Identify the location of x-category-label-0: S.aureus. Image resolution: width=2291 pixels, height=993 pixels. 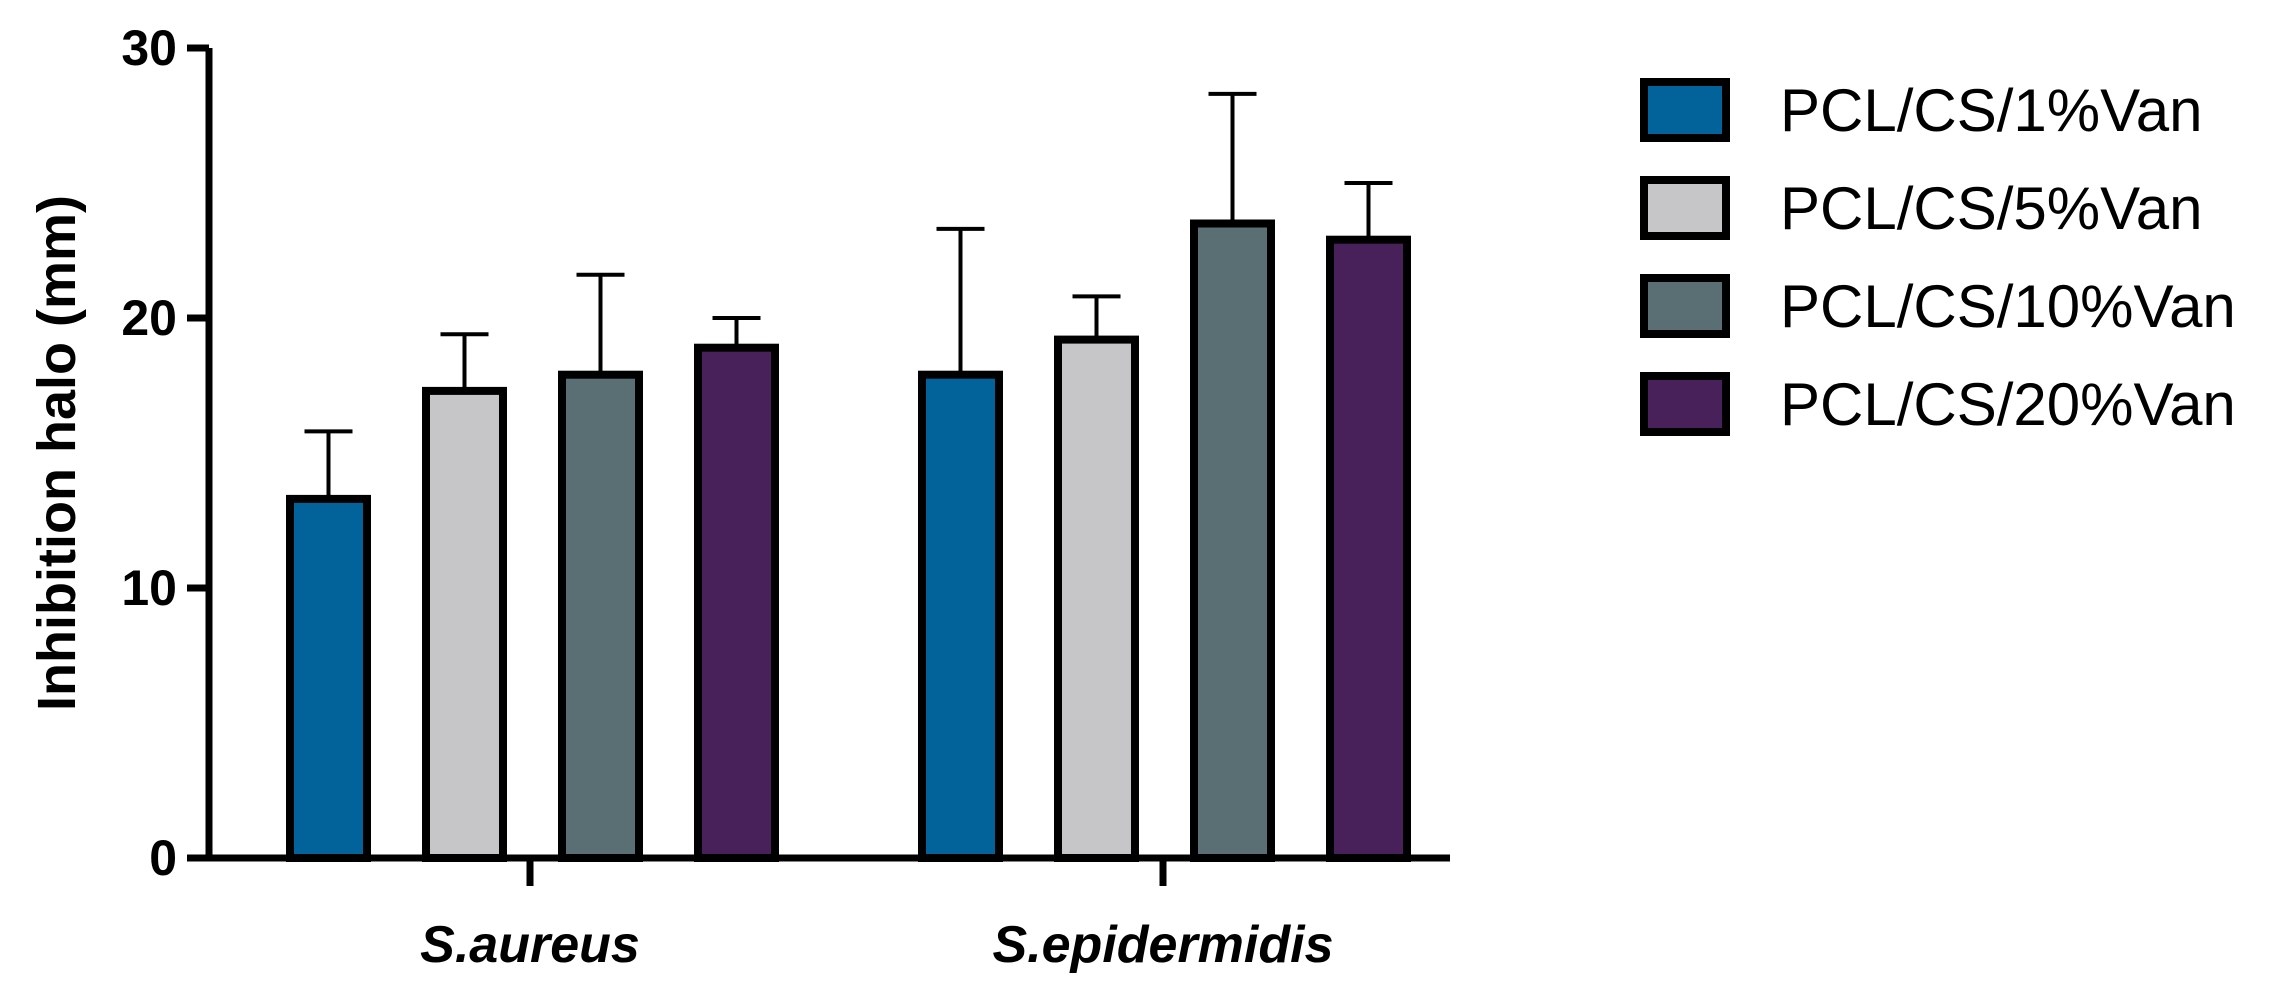
(530, 945).